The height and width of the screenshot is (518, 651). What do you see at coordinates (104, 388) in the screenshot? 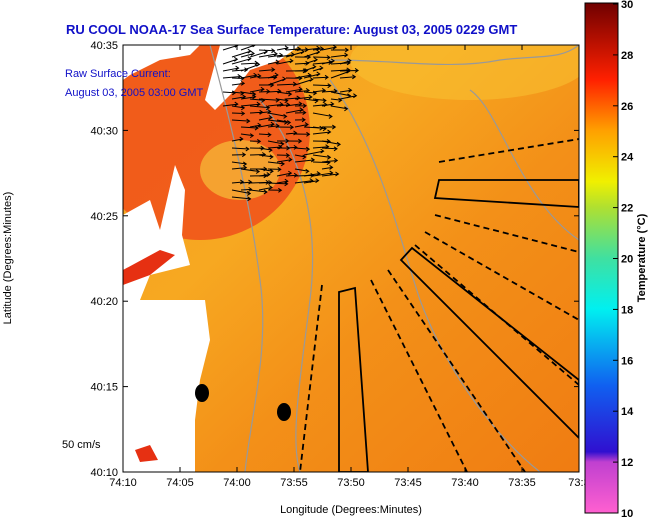
I see `y-tick-label: 40:15` at bounding box center [104, 388].